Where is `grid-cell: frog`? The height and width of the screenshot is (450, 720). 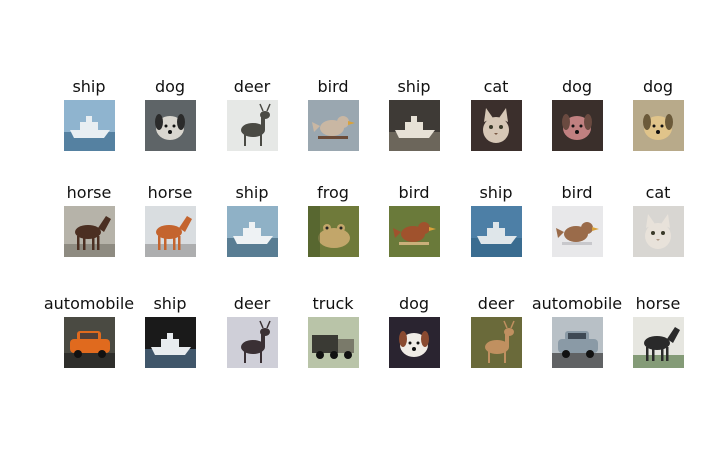
grid-cell: frog is located at coordinates (333, 234).